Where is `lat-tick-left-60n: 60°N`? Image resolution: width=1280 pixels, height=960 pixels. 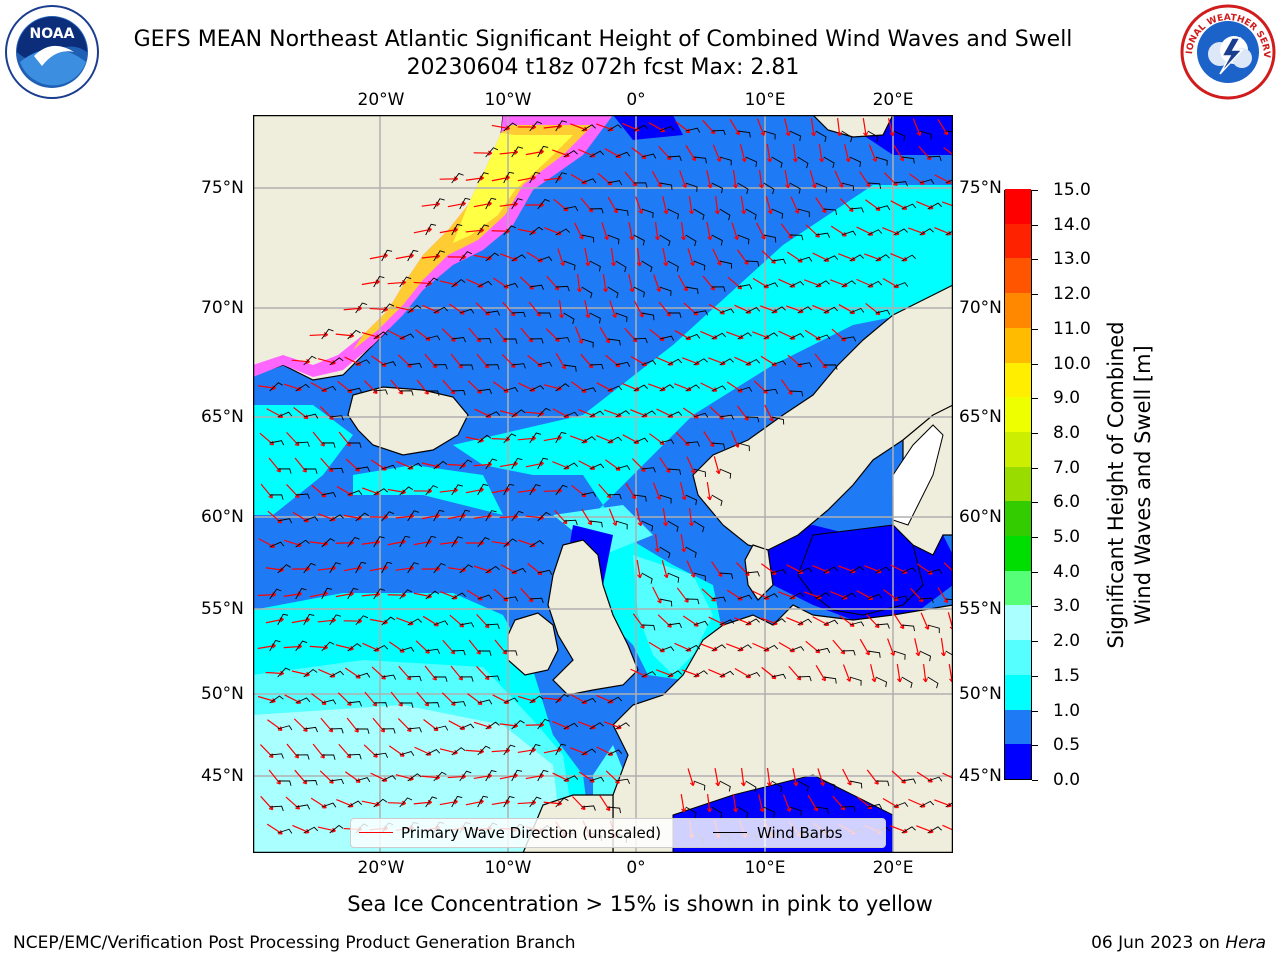 lat-tick-left-60n: 60°N is located at coordinates (222, 517).